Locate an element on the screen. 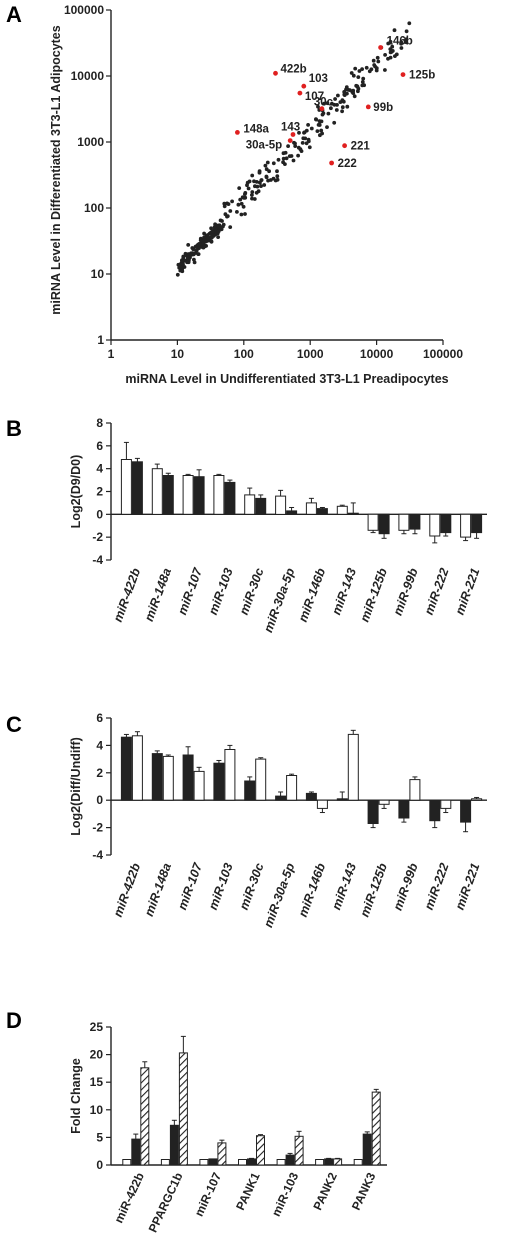  bar-miR-221-s1 is located at coordinates (477, 523).